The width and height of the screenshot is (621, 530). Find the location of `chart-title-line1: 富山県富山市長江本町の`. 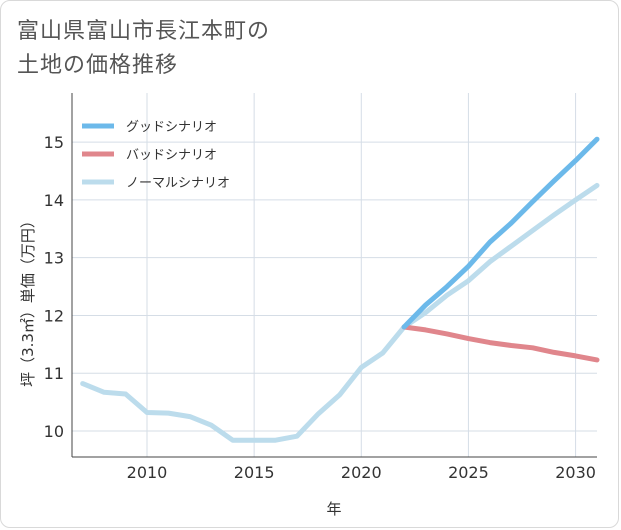

chart-title-line1: 富山県富山市長江本町の is located at coordinates (144, 31).